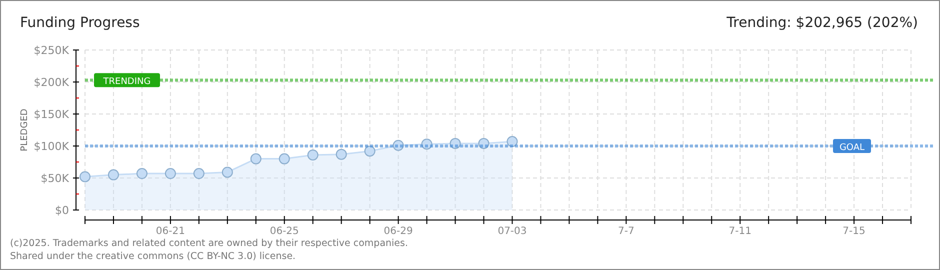  Describe the element at coordinates (62, 210) in the screenshot. I see `y-tick-label: $0` at that location.